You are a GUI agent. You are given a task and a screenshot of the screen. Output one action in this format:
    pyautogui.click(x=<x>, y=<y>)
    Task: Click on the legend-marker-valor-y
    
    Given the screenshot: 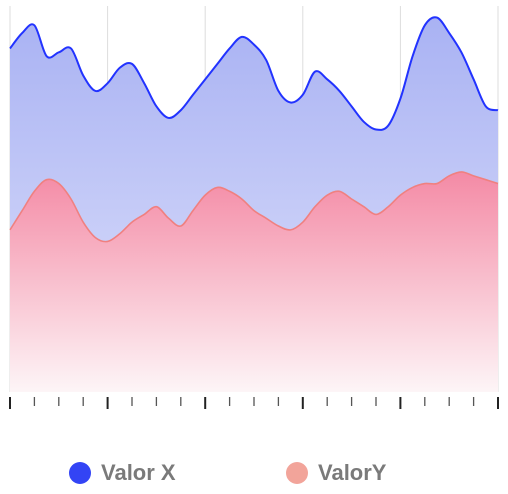 What is the action you would take?
    pyautogui.click(x=297, y=473)
    